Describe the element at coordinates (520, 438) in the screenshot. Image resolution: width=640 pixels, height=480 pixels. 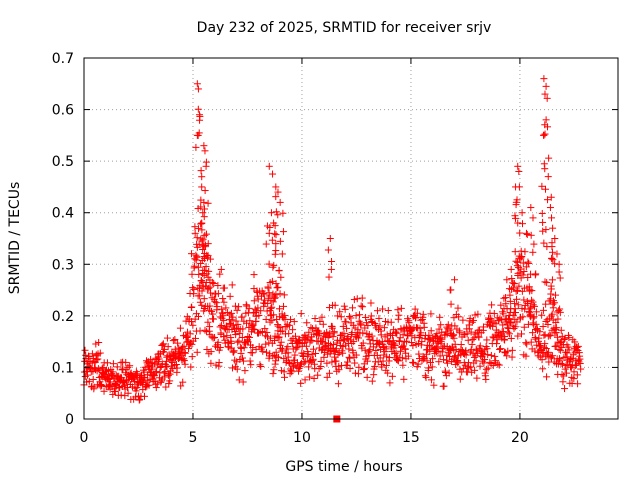
I see `x-tick-label: 20` at that location.